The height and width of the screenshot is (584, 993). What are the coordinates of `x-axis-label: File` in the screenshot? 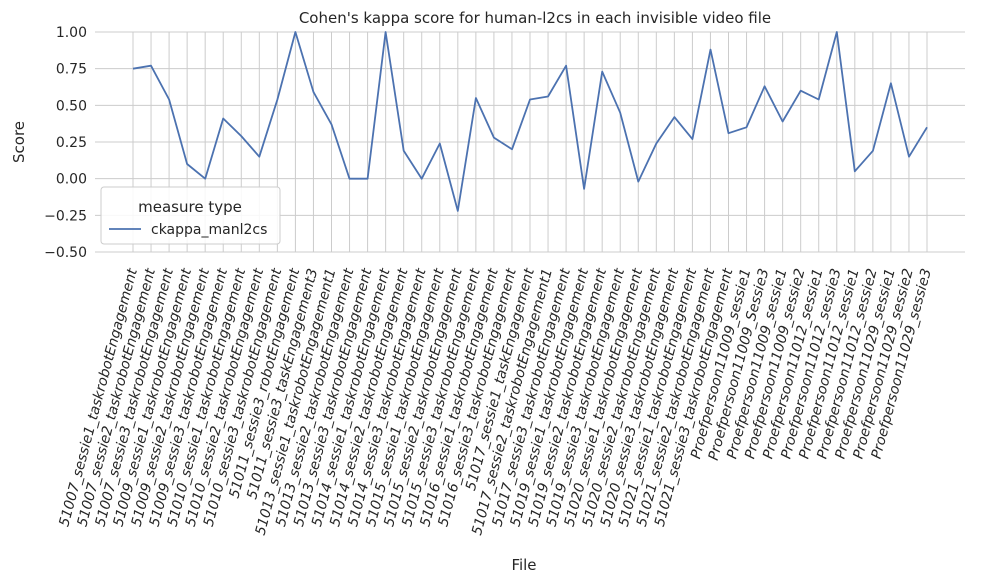 It's located at (523, 565).